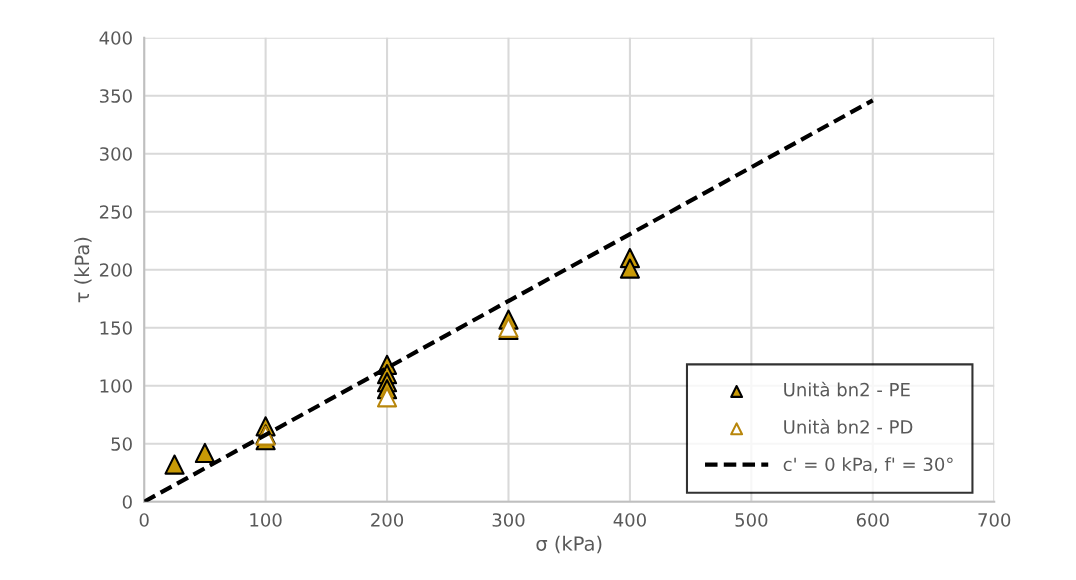  What do you see at coordinates (872, 520) in the screenshot?
I see `x-tick-label: 600` at bounding box center [872, 520].